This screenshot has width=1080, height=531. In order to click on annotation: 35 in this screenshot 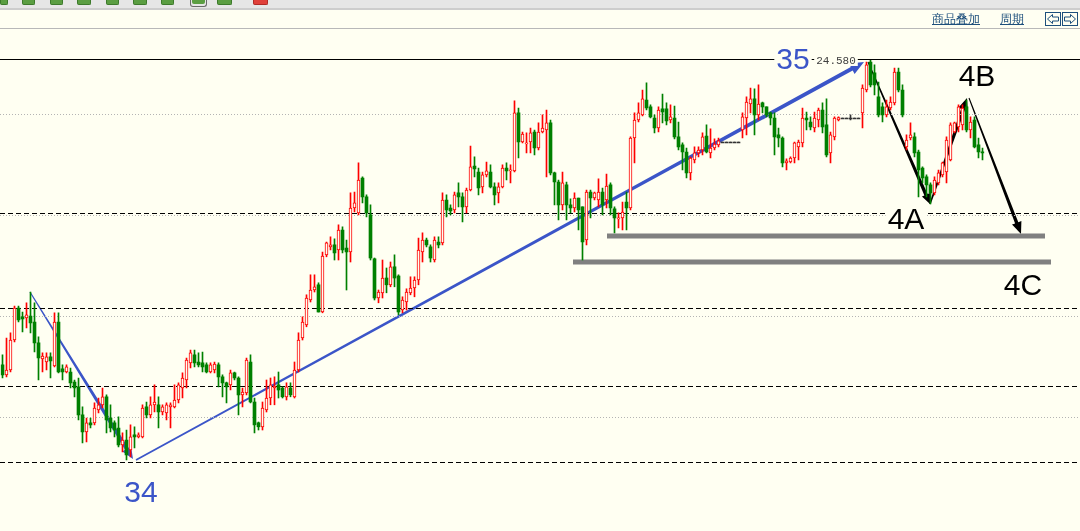, I will do `click(793, 58)`.